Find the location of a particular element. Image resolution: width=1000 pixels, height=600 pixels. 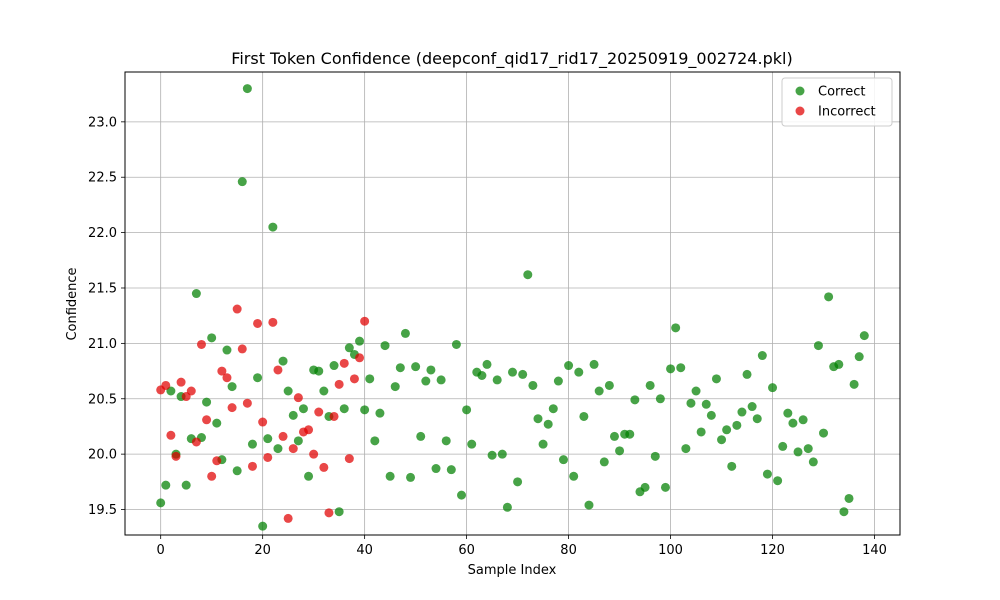

legend-label-incorrect: Incorrect is located at coordinates (847, 112).